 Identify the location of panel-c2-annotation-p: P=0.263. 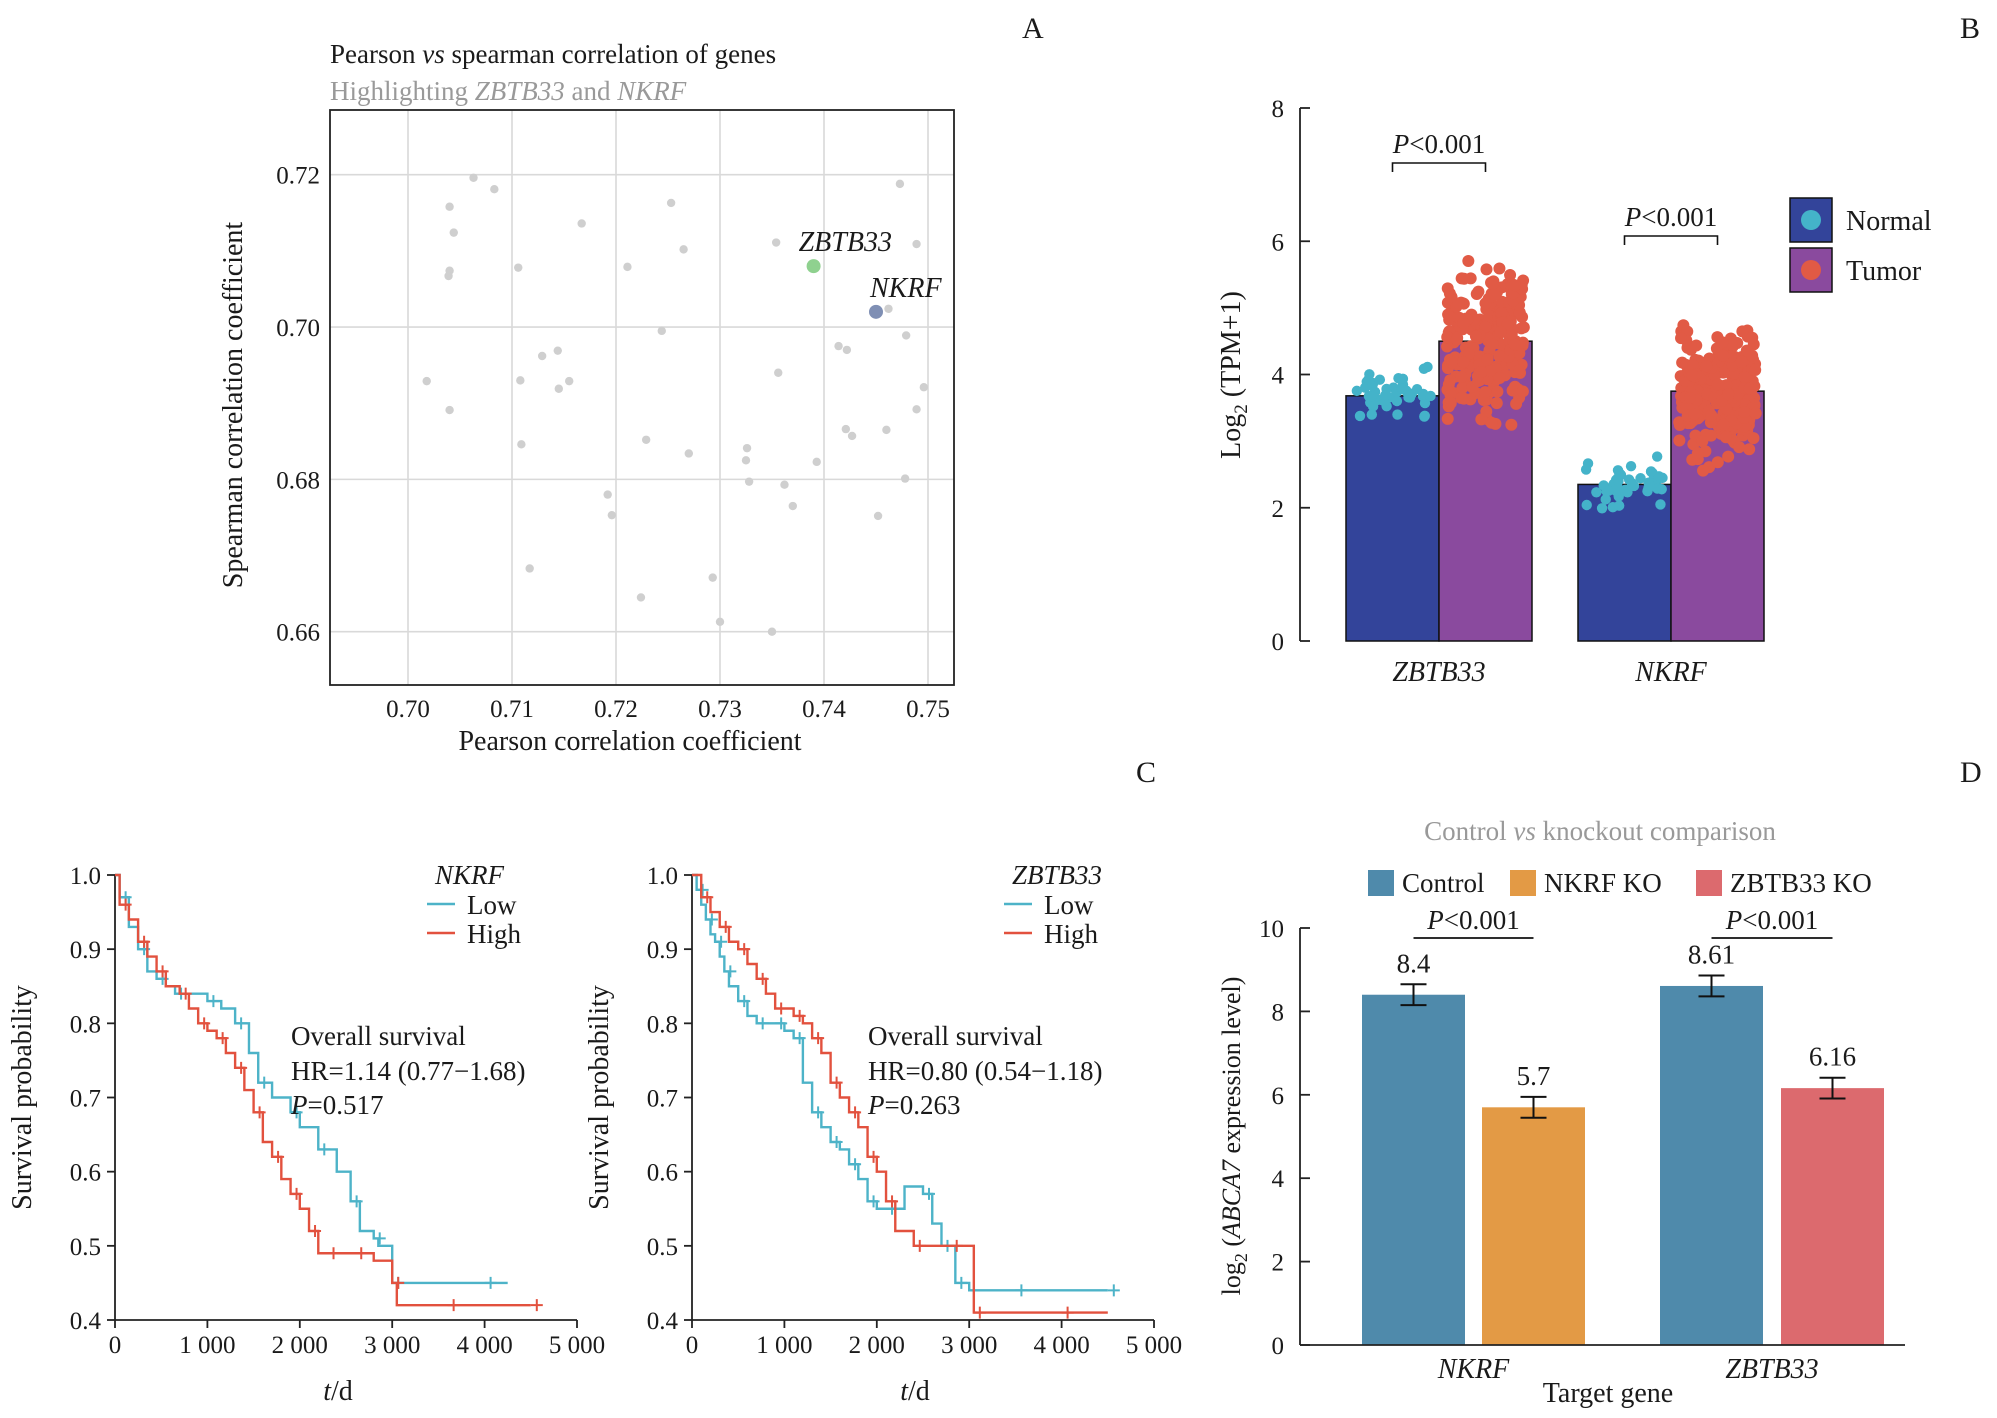
(913, 1105).